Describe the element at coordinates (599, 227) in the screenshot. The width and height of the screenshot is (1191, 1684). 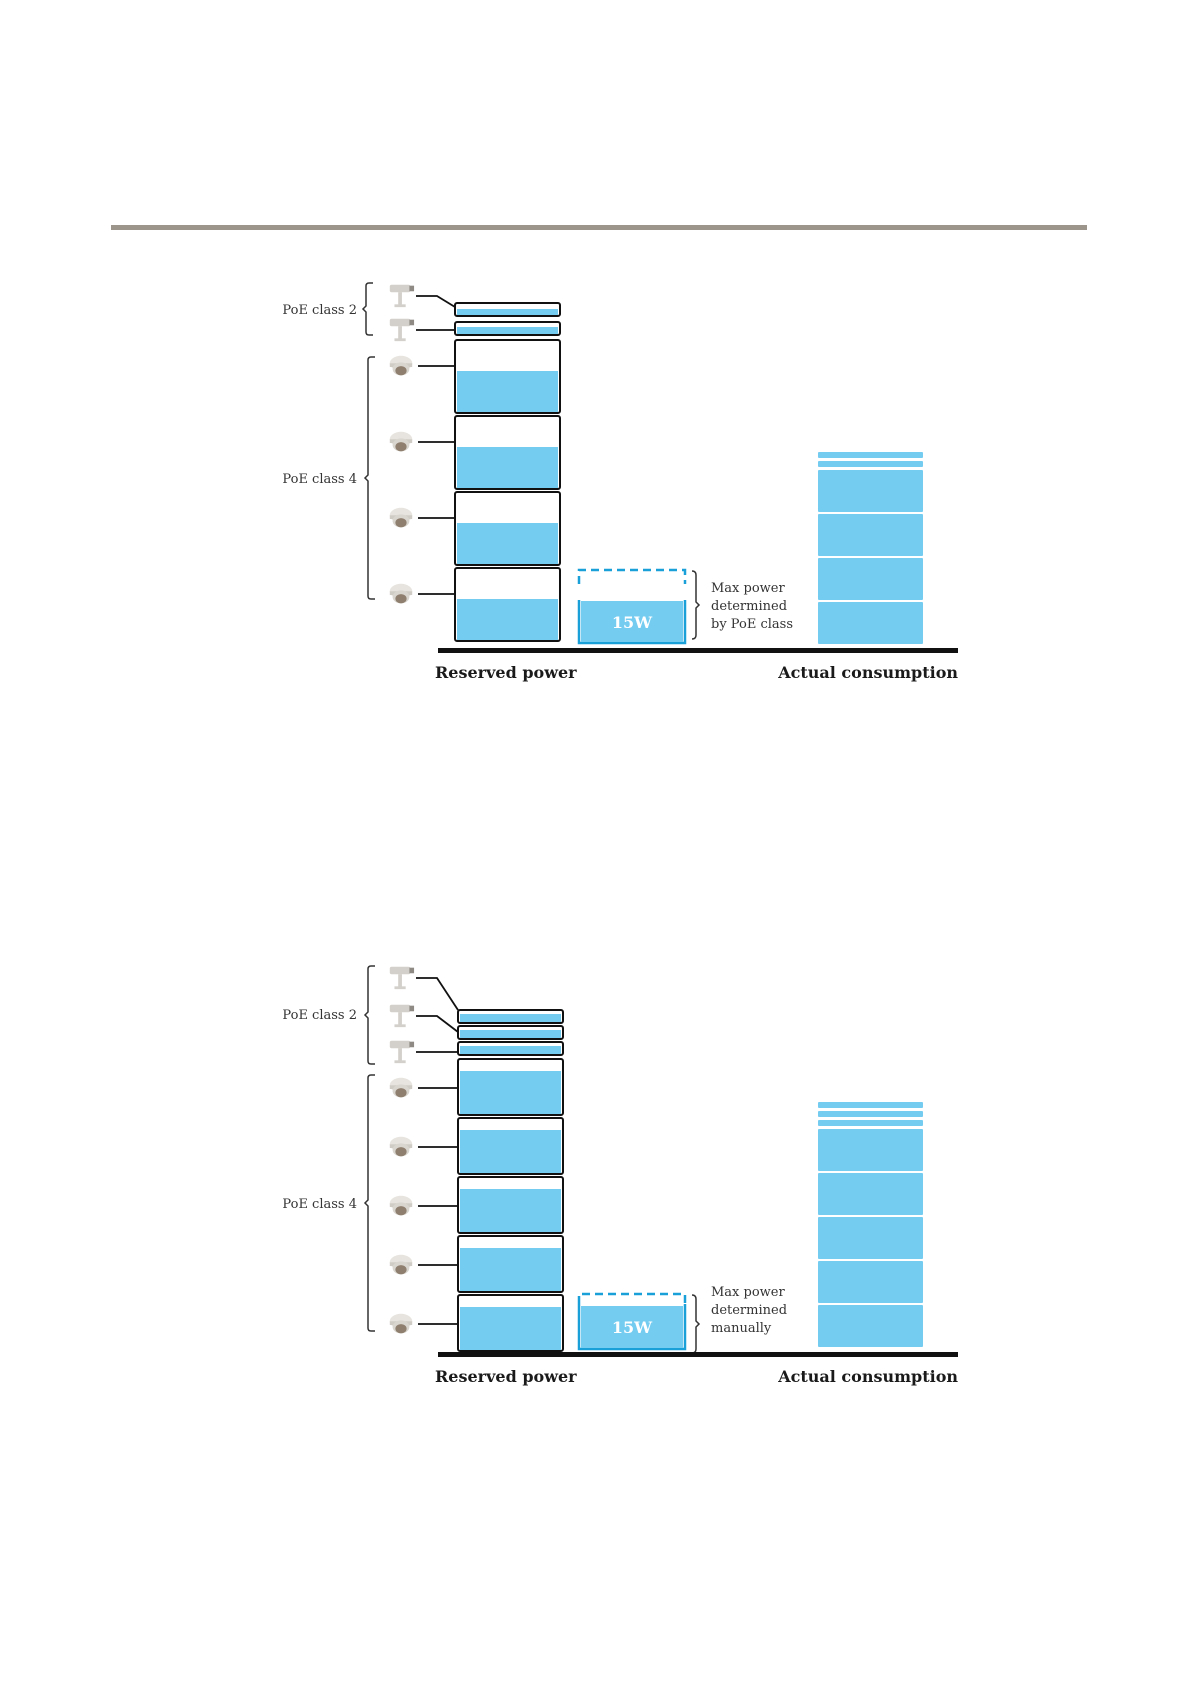
I see `top-rule` at that location.